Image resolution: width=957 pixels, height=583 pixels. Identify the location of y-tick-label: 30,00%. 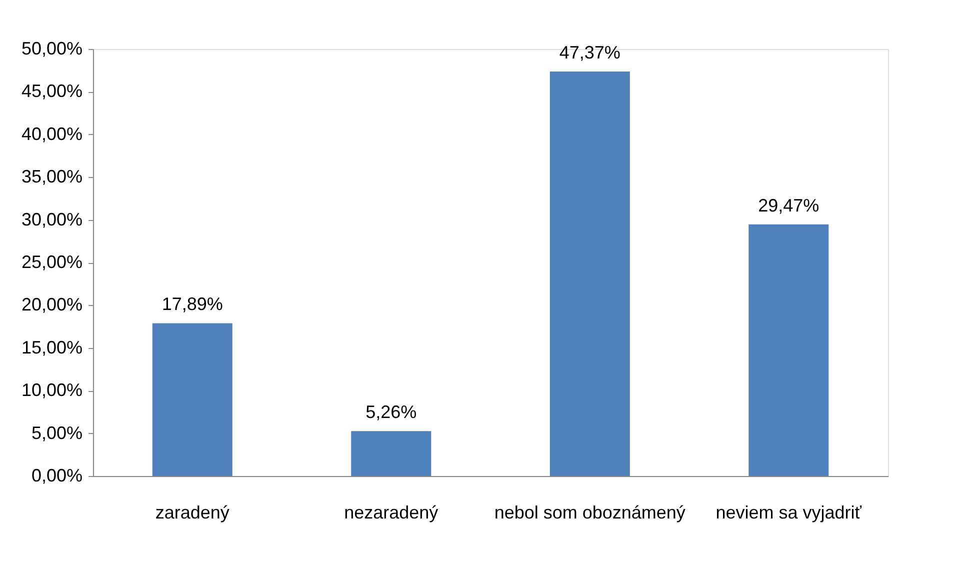
(51, 219).